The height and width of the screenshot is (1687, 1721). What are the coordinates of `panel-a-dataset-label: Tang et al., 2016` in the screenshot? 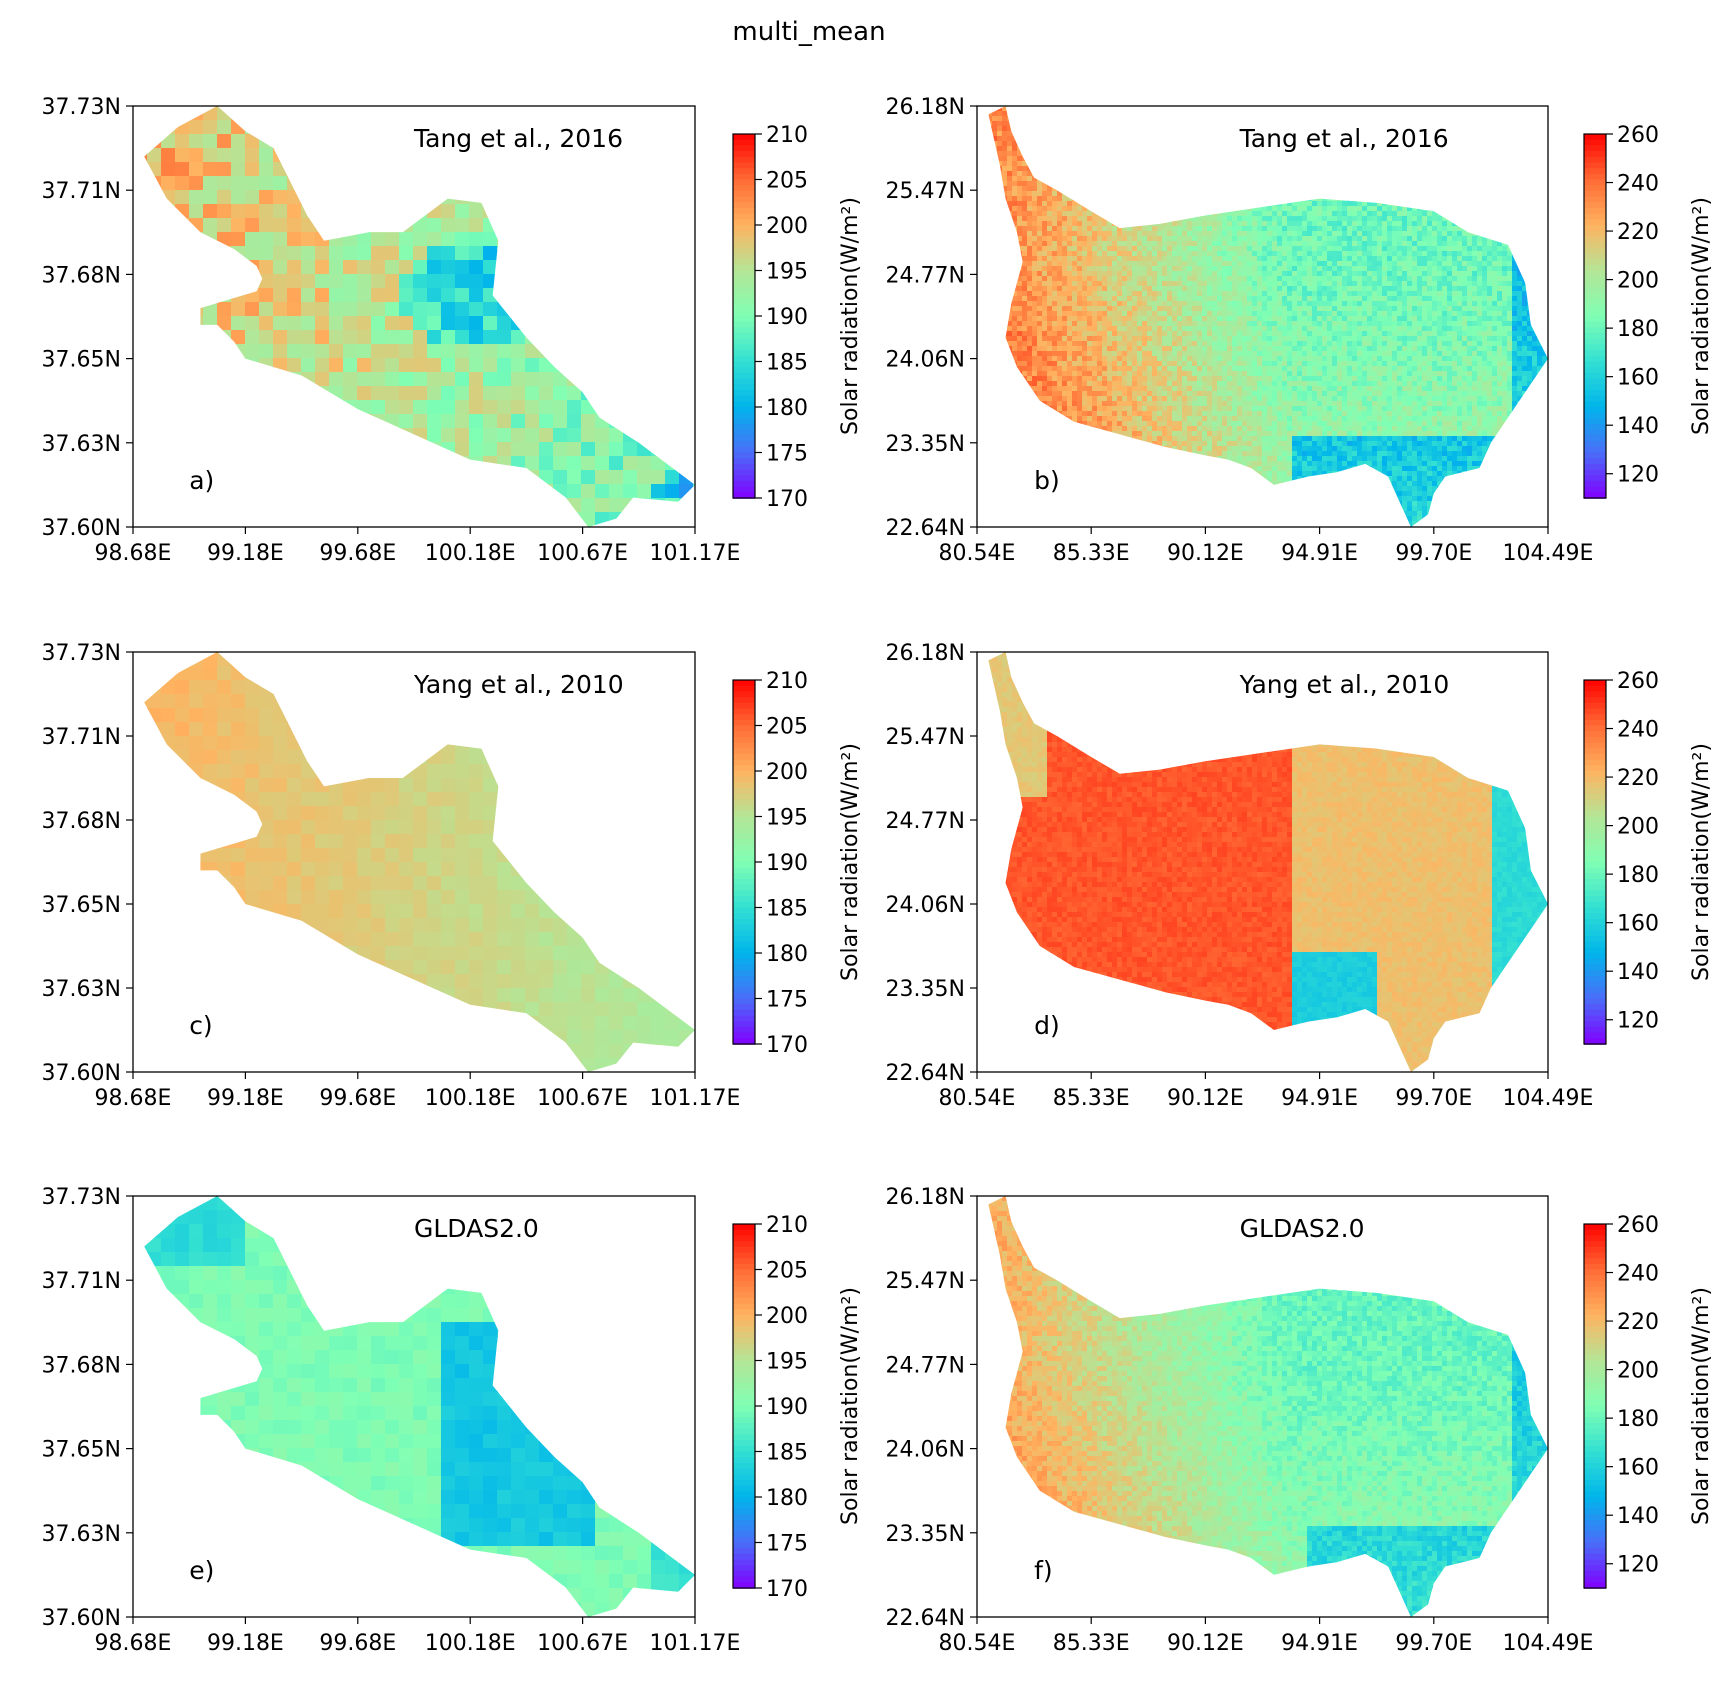 It's located at (518, 138).